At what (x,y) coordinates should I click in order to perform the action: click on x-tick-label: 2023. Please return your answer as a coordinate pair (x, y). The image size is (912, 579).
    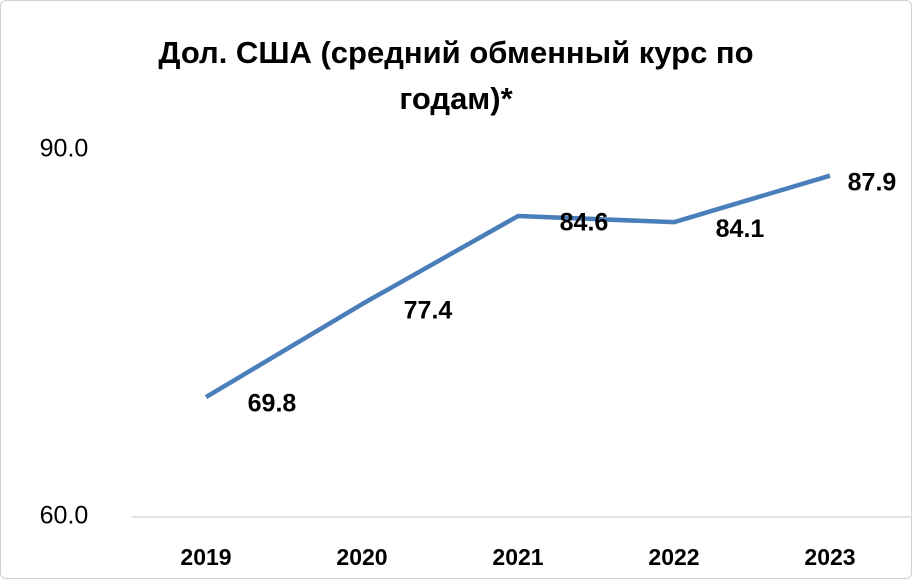
    Looking at the image, I should click on (829, 557).